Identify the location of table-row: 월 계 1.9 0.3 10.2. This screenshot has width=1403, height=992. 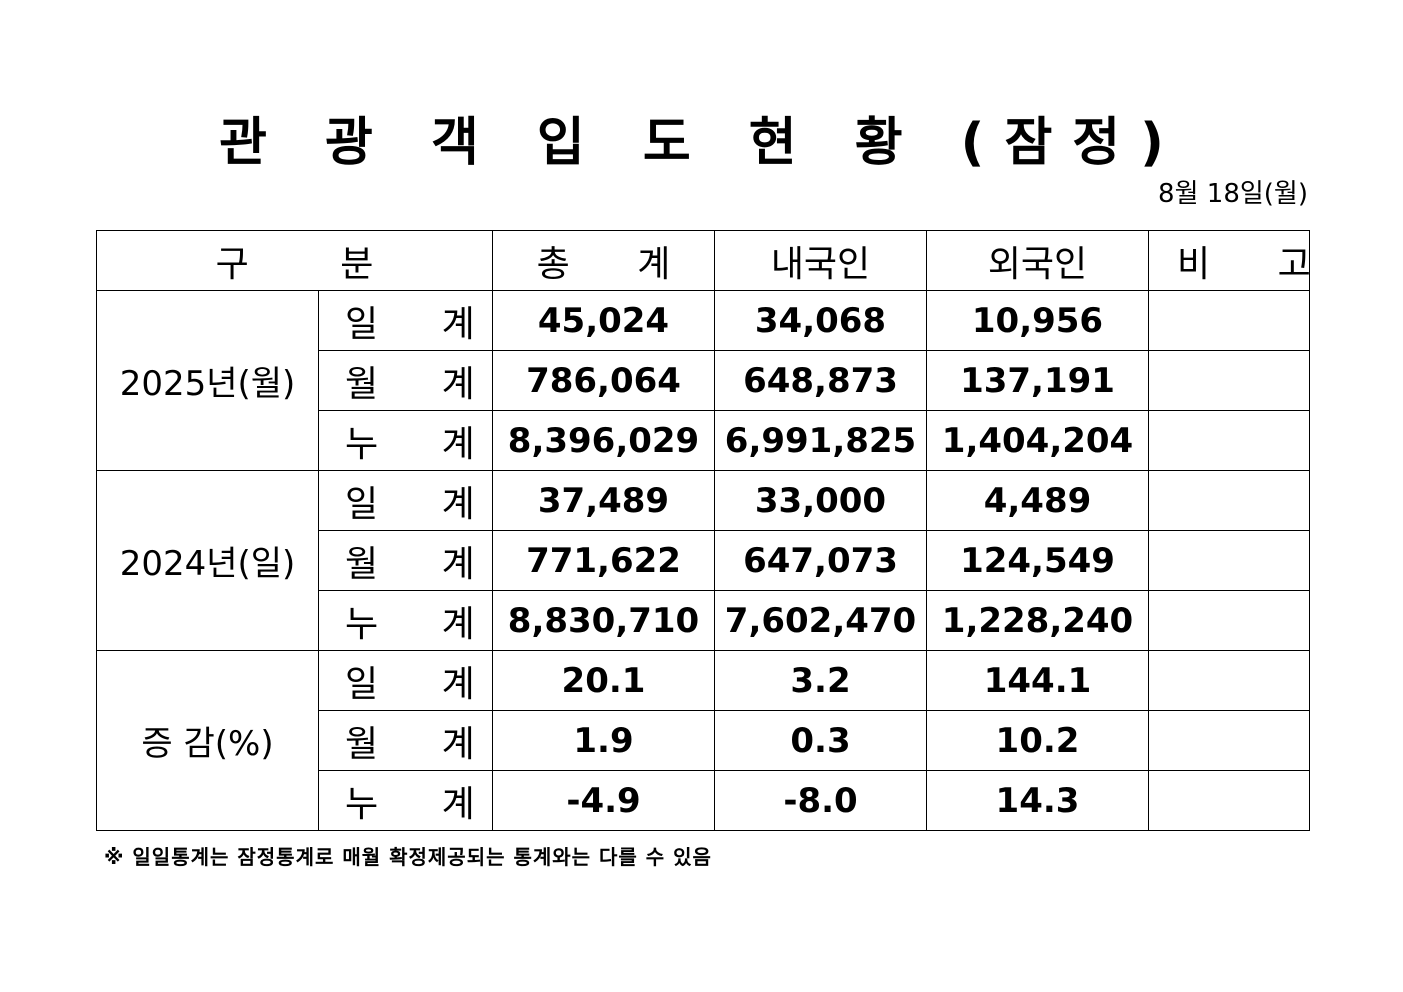
(703, 740).